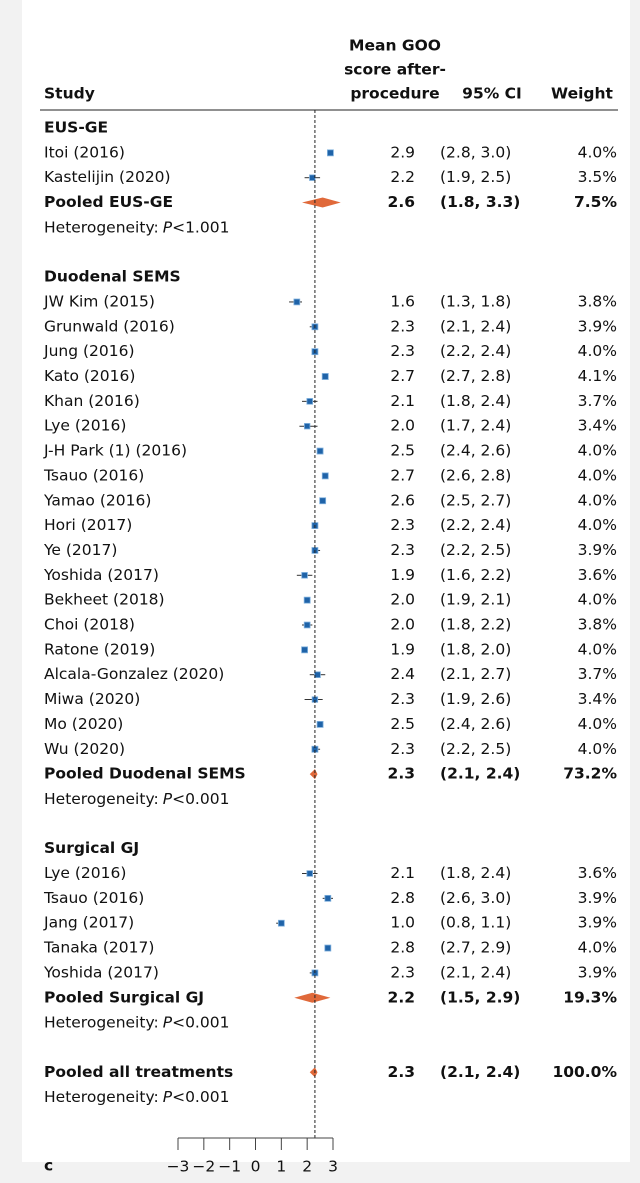 This screenshot has height=1183, width=640. I want to click on mean-label: 1.0, so click(402, 923).